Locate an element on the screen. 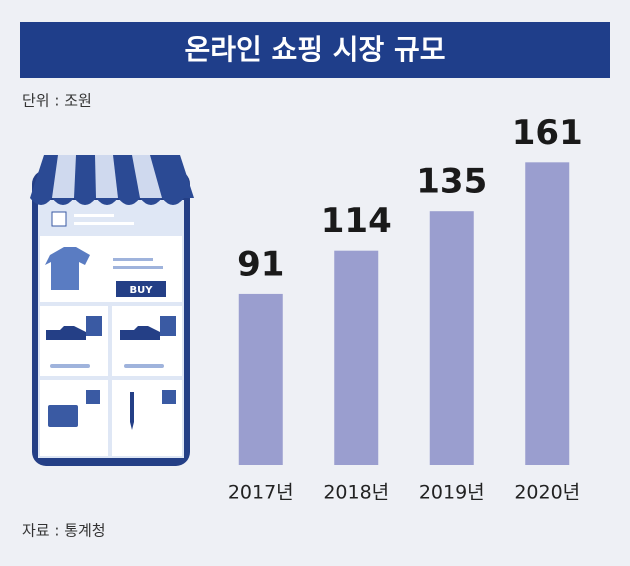 This screenshot has width=630, height=566. x-tick-label: 2019년 is located at coordinates (452, 493).